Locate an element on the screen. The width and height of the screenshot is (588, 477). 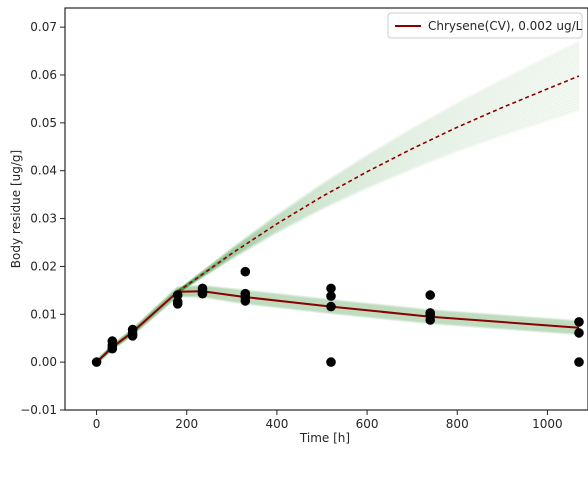
legend: Chrysene(CV), 0.002 ug/L is located at coordinates (485, 25).